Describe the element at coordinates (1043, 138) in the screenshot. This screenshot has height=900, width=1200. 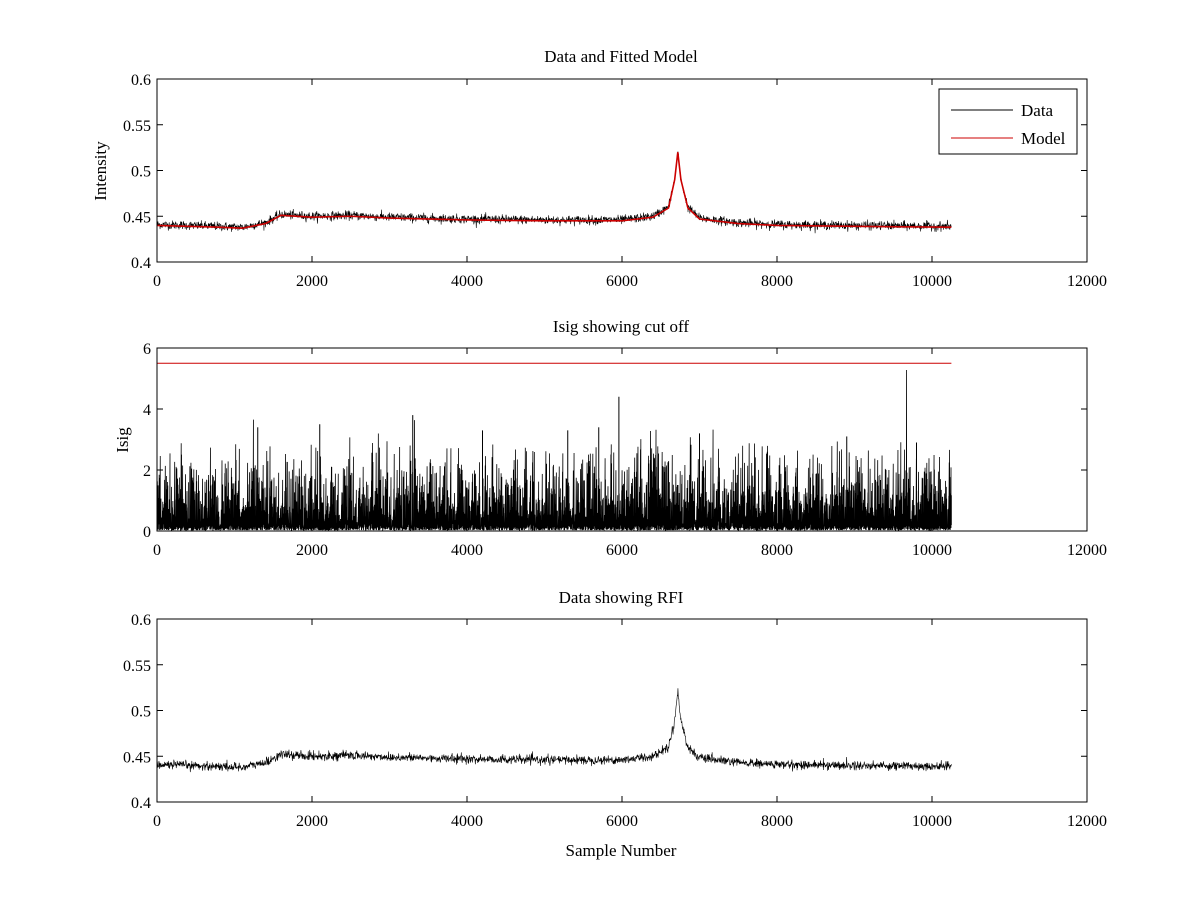
I see `legend-label-model: Model` at that location.